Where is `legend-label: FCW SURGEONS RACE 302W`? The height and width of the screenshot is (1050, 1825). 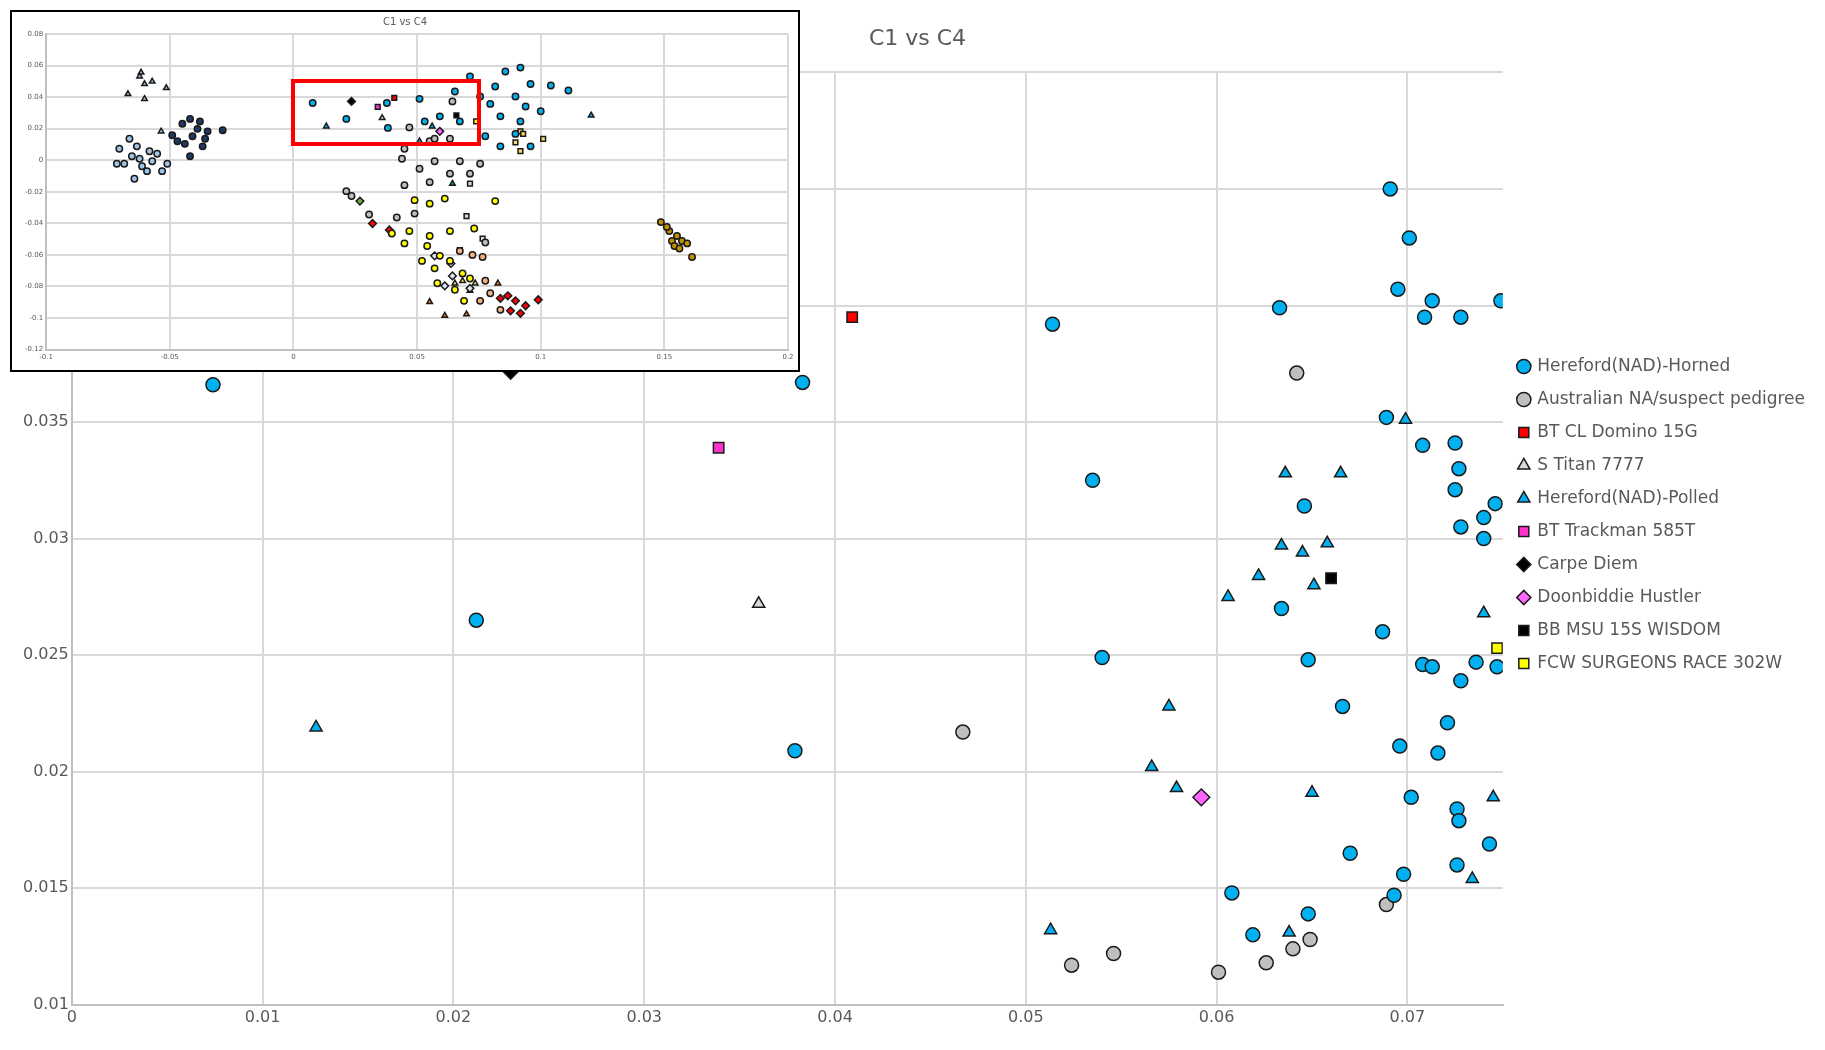
legend-label: FCW SURGEONS RACE 302W is located at coordinates (1660, 661).